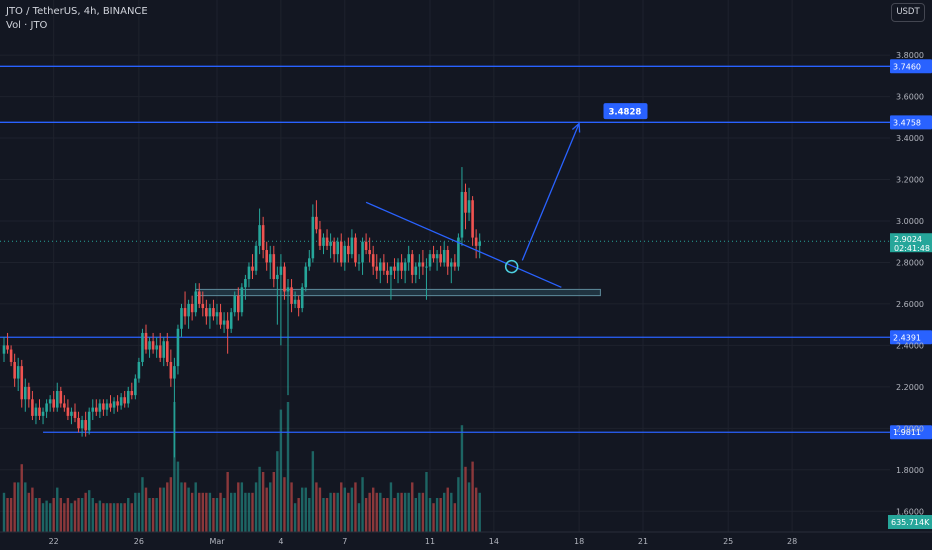  Describe the element at coordinates (908, 239) in the screenshot. I see `last-price-label: 2.9024` at that location.